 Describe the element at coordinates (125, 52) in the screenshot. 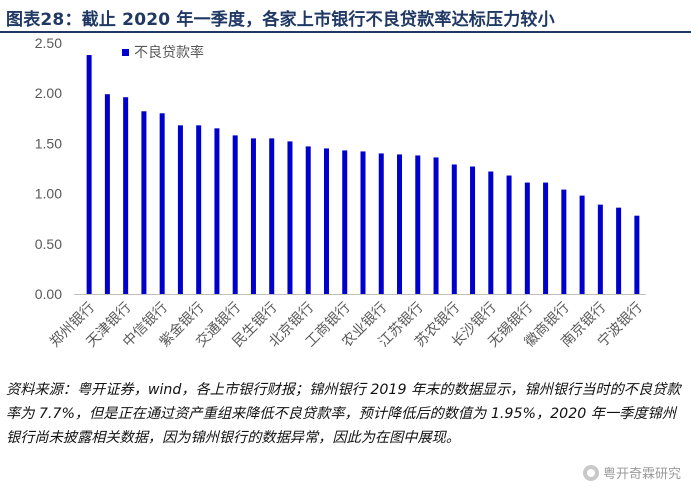

I see `legend-swatch` at that location.